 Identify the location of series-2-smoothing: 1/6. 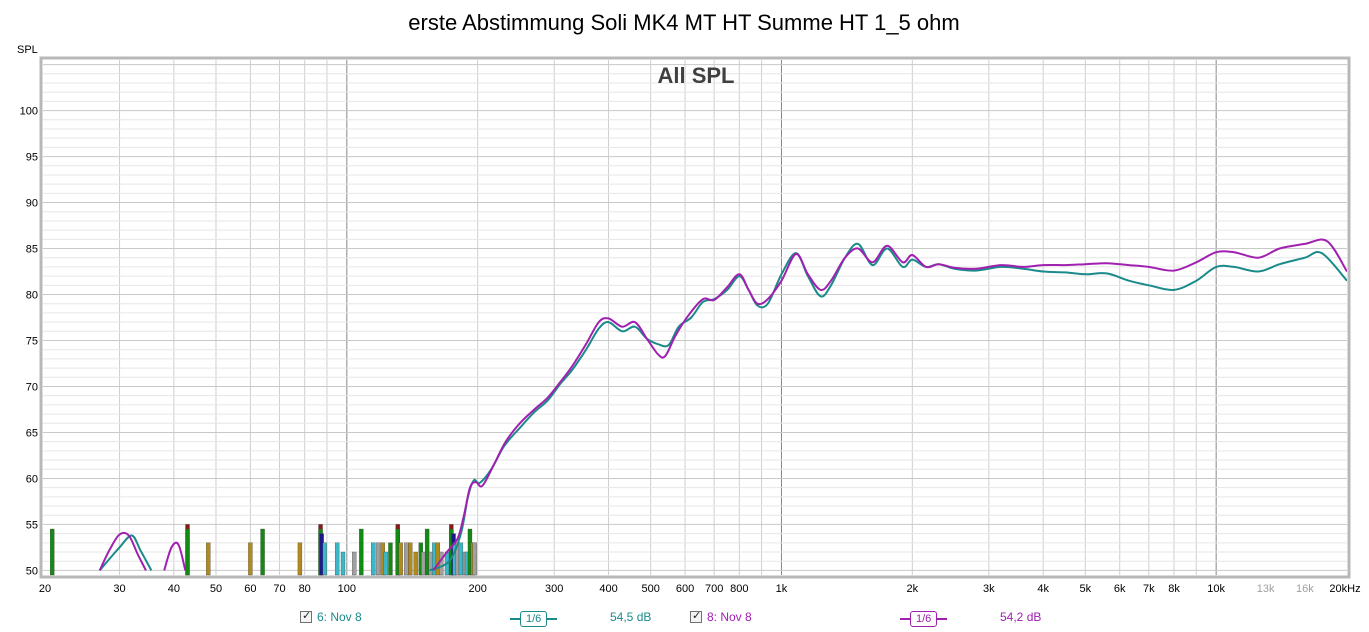
(924, 619).